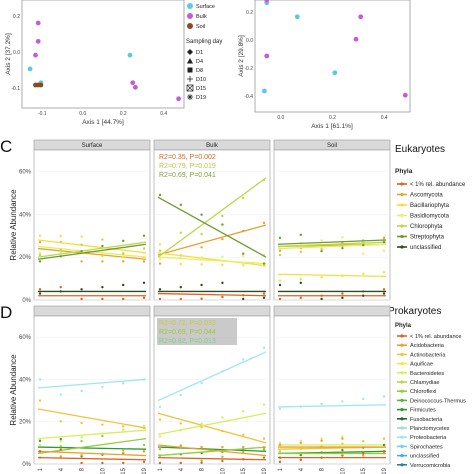 The height and width of the screenshot is (474, 474). Describe the element at coordinates (25, 380) in the screenshot. I see `y-tick-label: 40%` at that location.